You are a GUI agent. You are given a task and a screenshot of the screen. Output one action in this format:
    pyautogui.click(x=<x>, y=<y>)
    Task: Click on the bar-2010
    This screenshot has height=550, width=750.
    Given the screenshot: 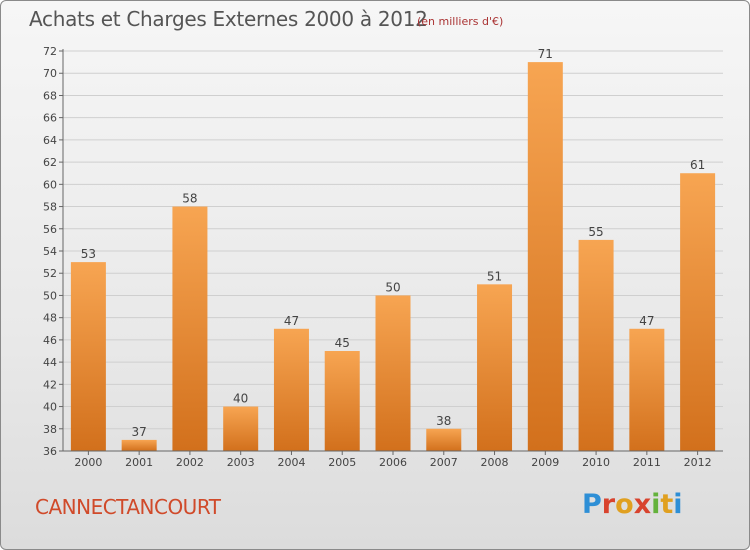 What is the action you would take?
    pyautogui.click(x=596, y=345)
    